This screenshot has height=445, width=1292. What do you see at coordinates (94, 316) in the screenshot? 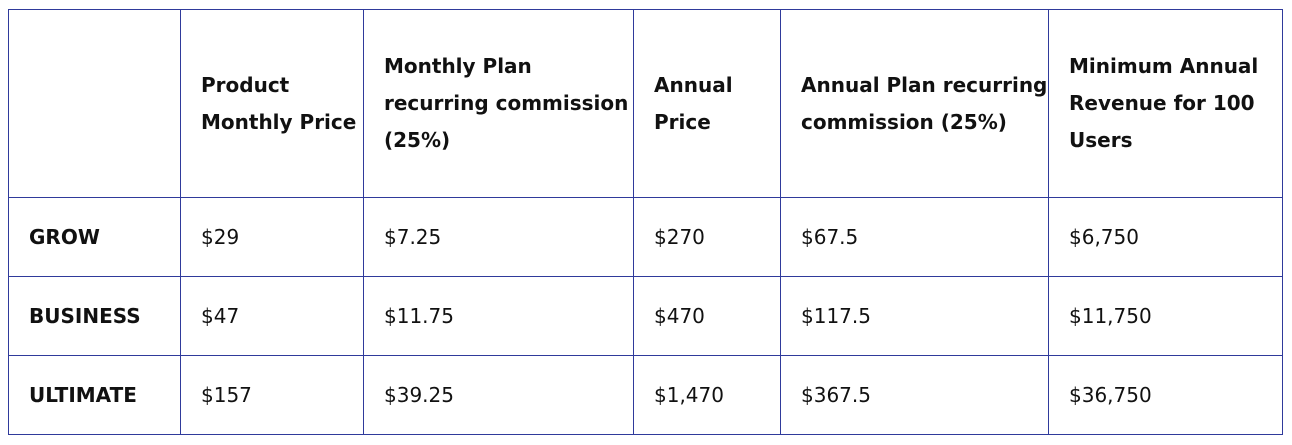
I see `plan-name: BUSINESS` at bounding box center [94, 316].